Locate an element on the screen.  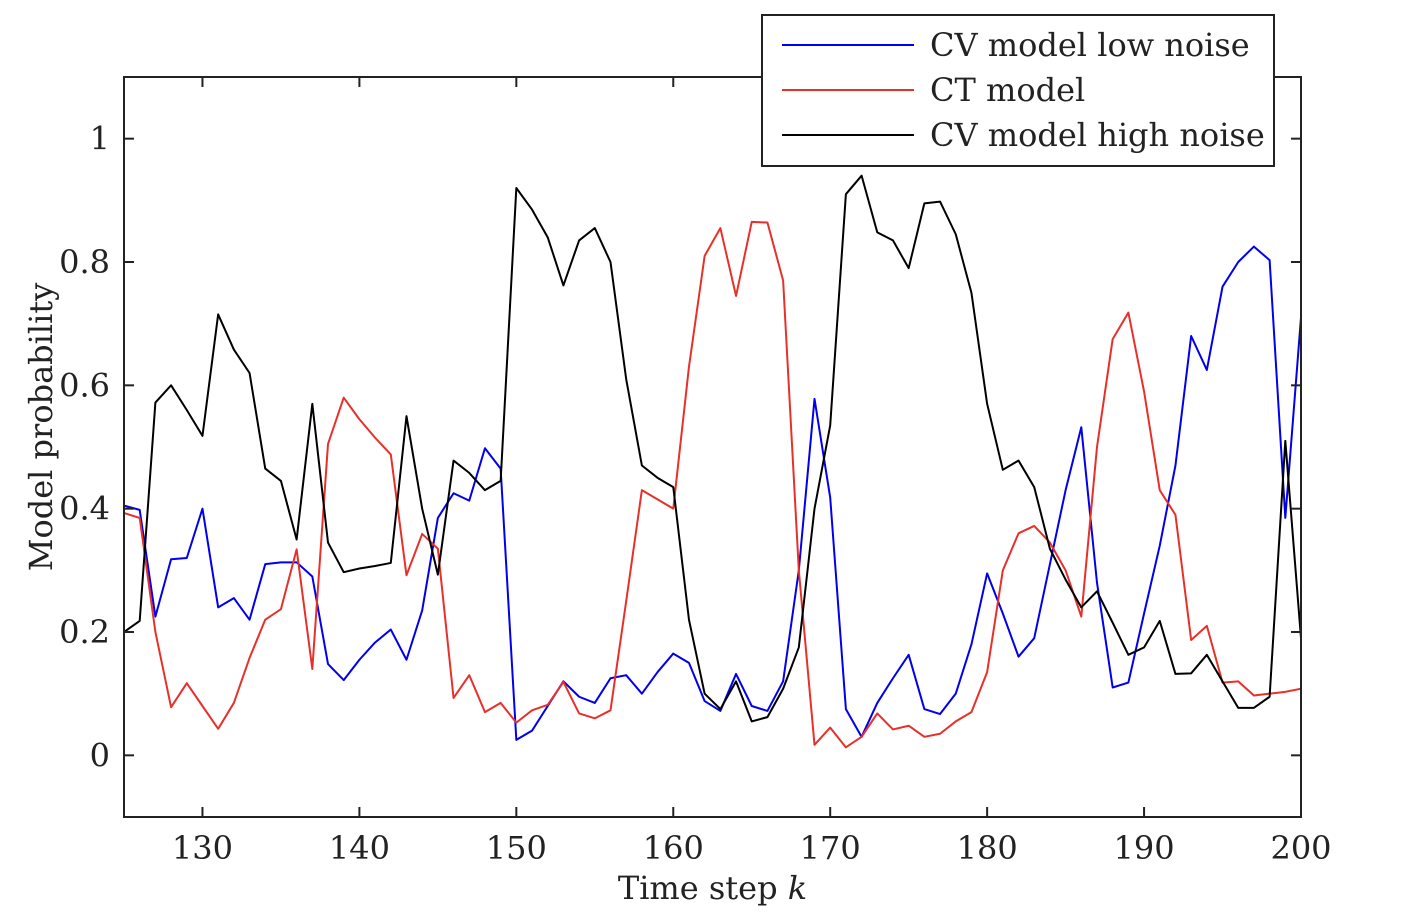
legend-label: CT model is located at coordinates (1007, 90).